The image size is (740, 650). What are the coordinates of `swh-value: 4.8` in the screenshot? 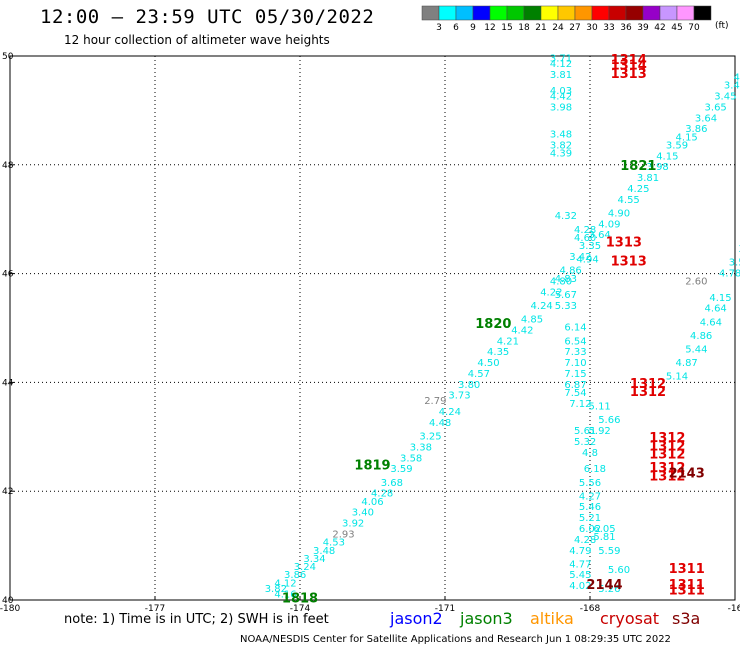 It's located at (590, 453).